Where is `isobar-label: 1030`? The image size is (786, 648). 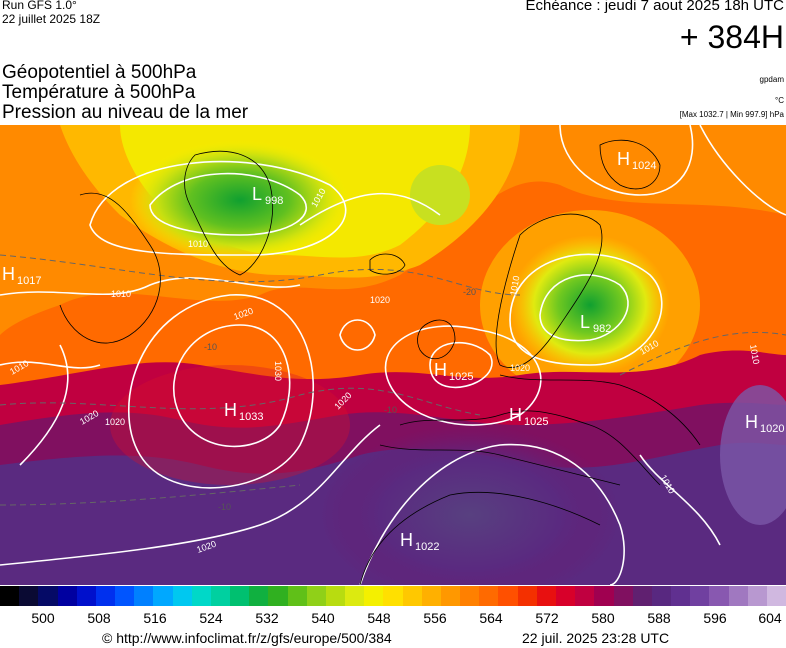
isobar-label: 1030 is located at coordinates (278, 371).